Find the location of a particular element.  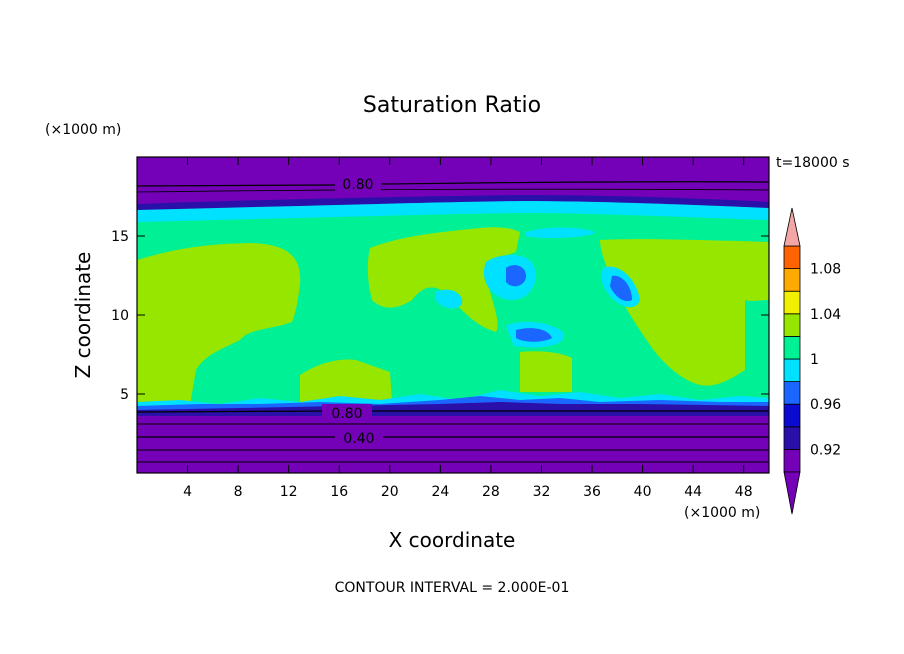

chart-title: Saturation Ratio is located at coordinates (452, 105).